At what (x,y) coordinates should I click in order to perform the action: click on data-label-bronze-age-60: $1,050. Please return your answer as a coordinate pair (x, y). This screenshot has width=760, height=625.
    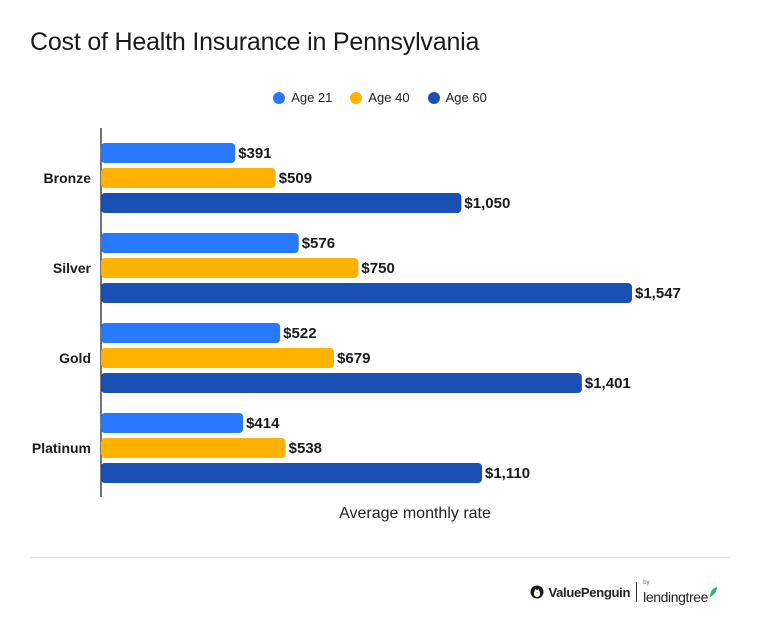
    Looking at the image, I should click on (487, 203).